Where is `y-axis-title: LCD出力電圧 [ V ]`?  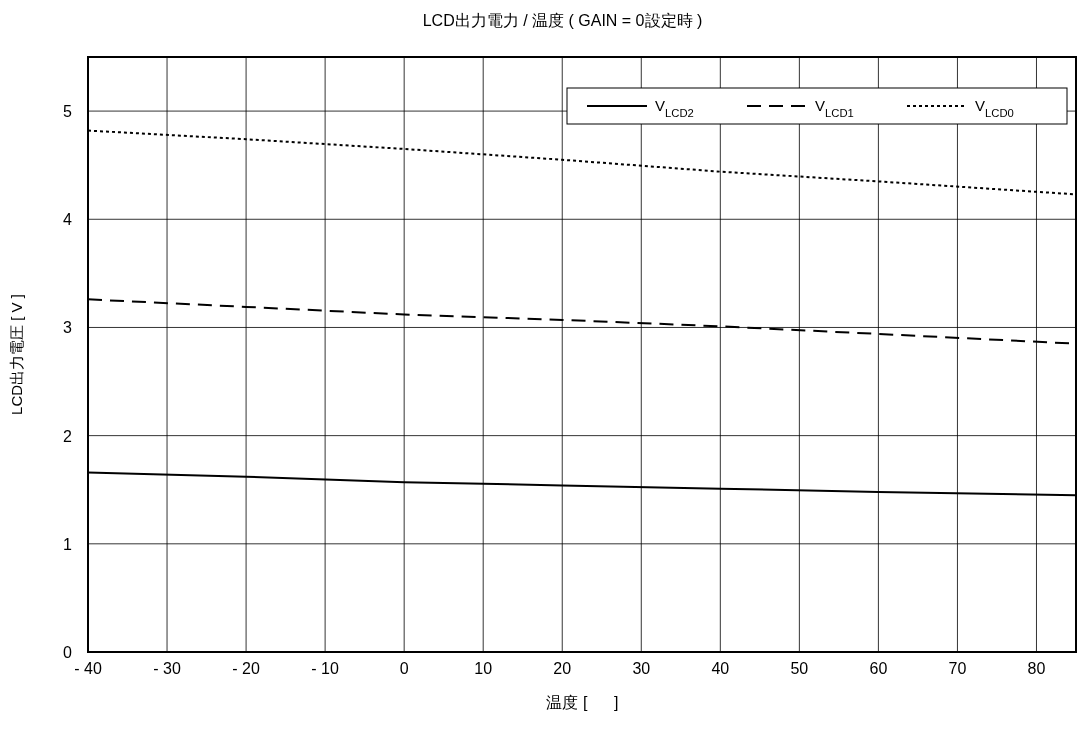
y-axis-title: LCD出力電圧 [ V ] is located at coordinates (16, 354).